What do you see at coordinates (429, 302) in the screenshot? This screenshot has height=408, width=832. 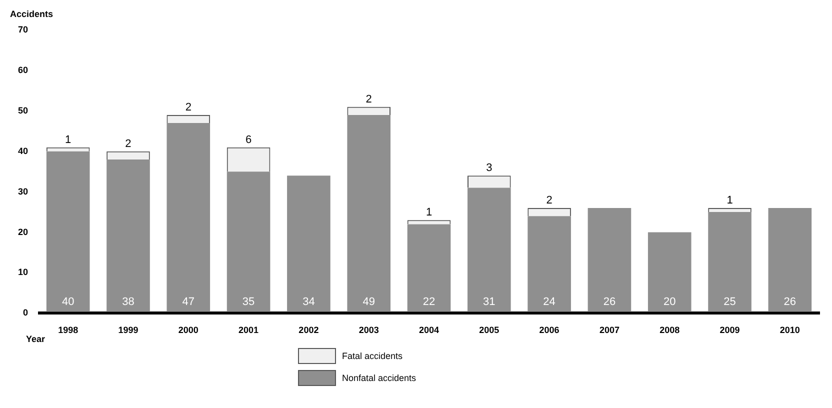 I see `data-label: 22` at bounding box center [429, 302].